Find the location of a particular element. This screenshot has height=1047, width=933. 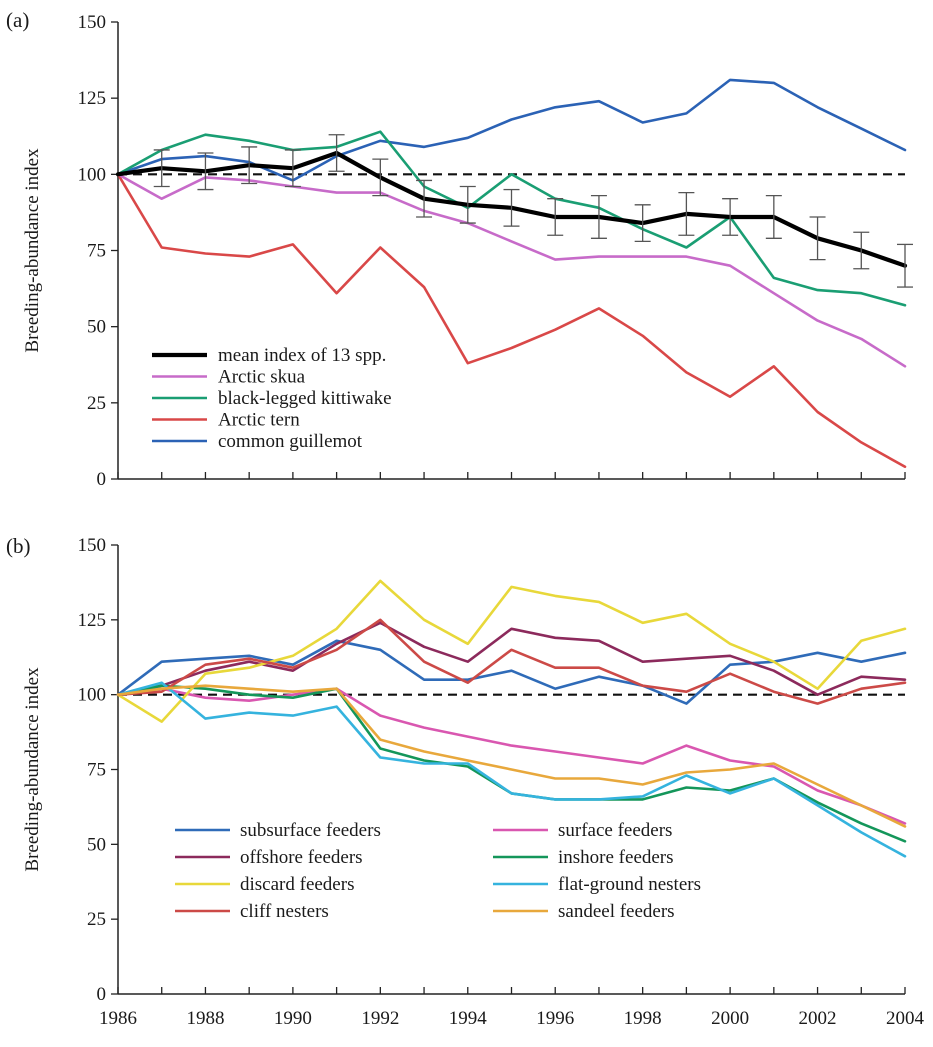

x-tick-label: 1992 is located at coordinates (380, 1018).